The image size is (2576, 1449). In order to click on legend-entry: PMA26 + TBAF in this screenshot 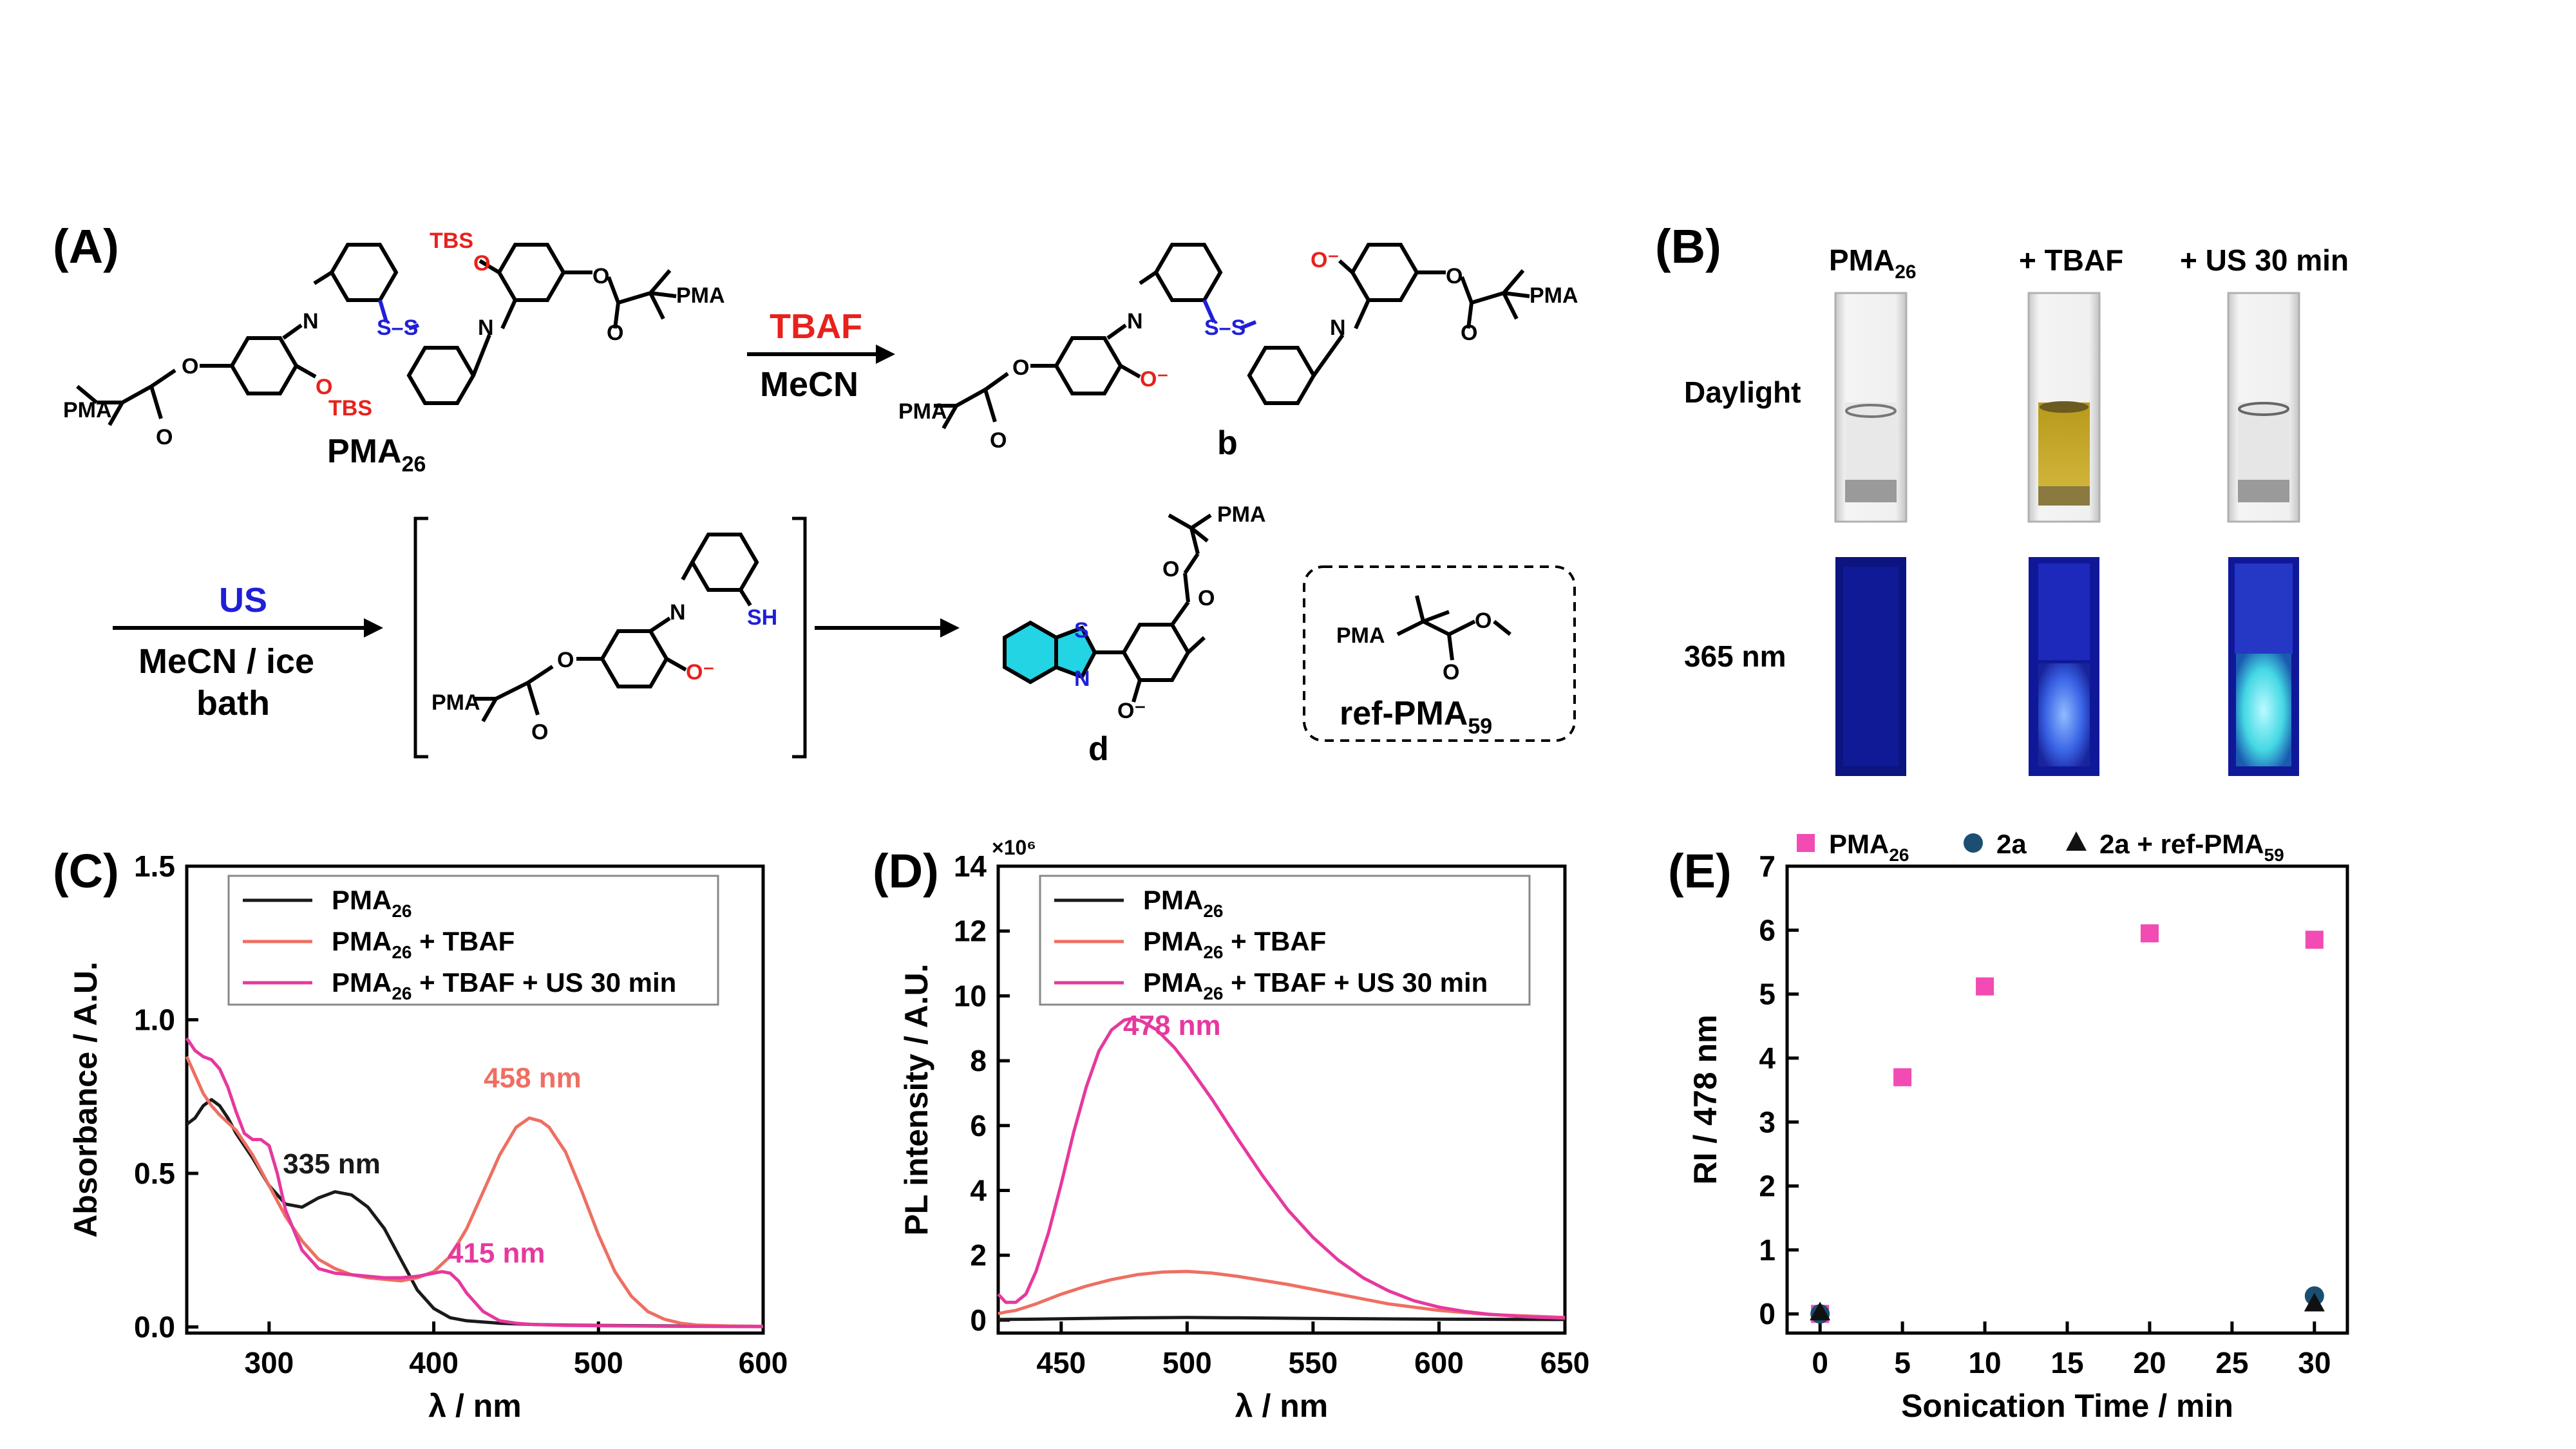, I will do `click(1234, 944)`.